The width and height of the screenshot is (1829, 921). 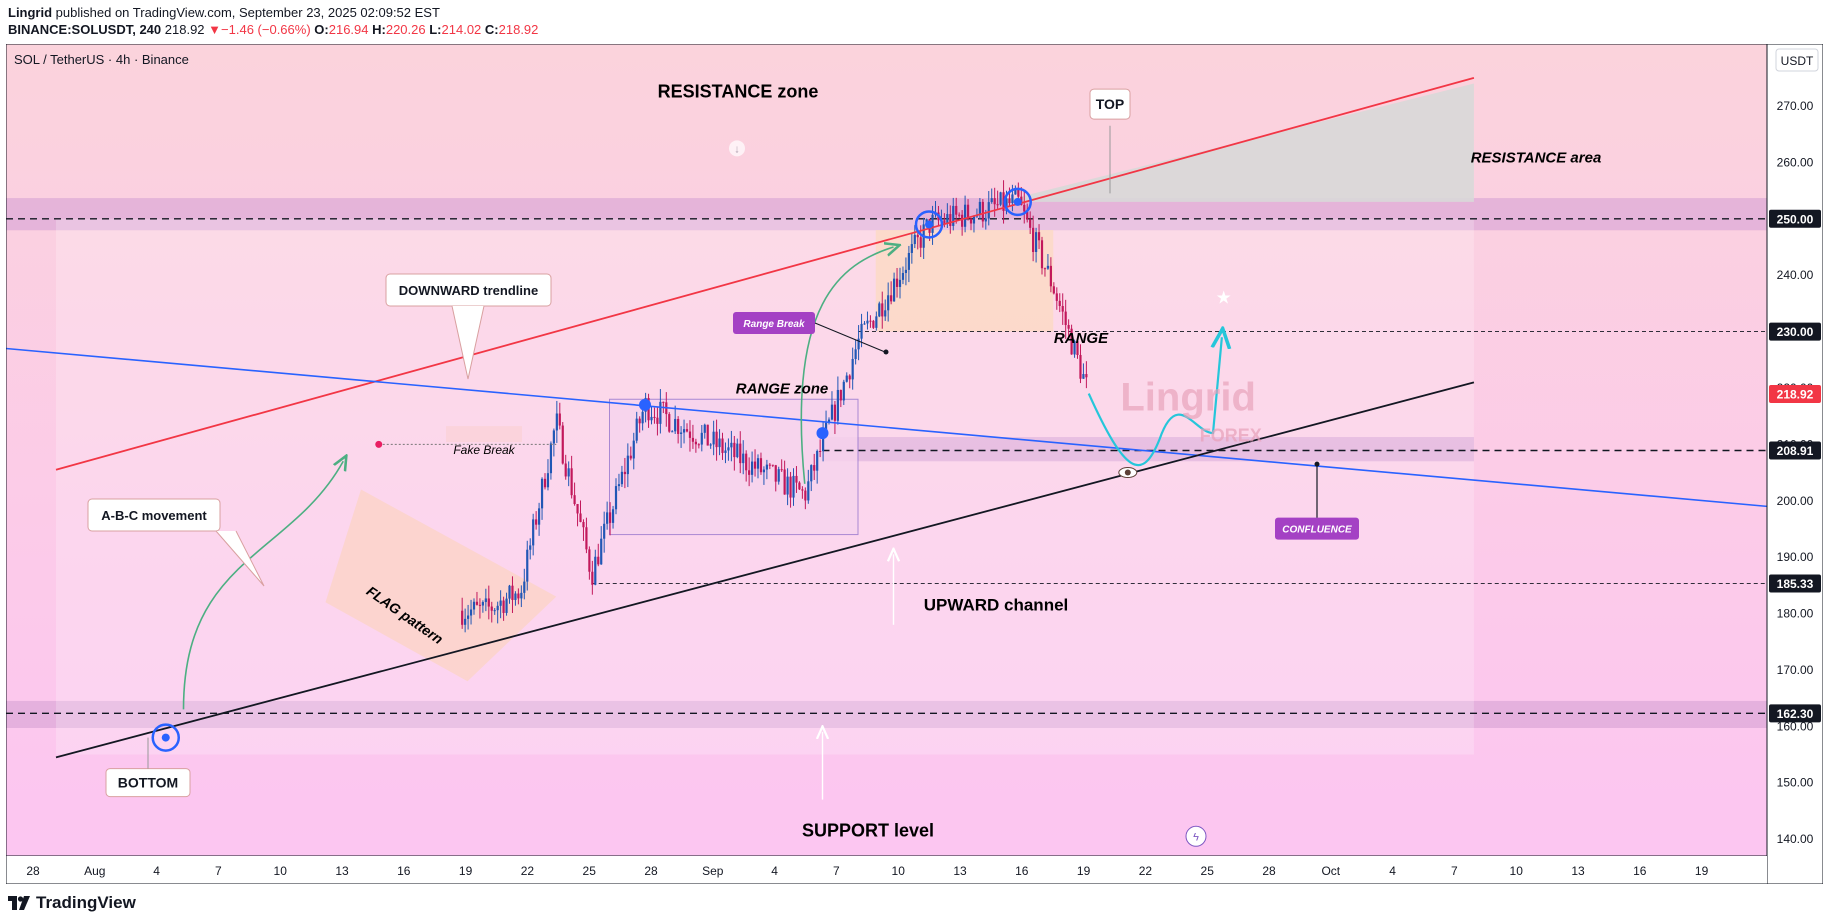 I want to click on fake-break-bg, so click(x=484, y=434).